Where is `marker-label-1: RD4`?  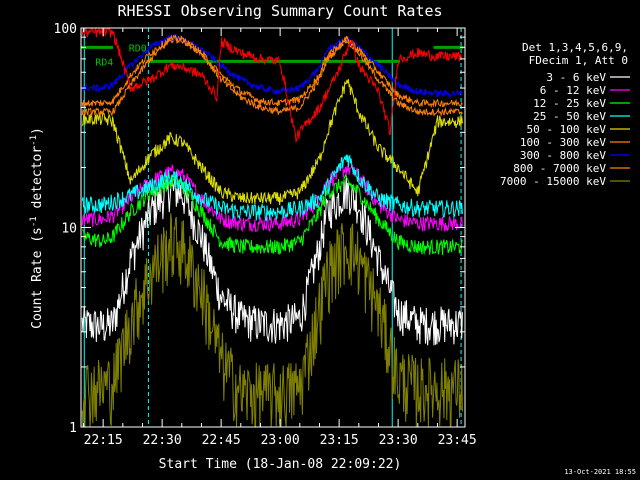
marker-label-1: RD4 is located at coordinates (104, 62).